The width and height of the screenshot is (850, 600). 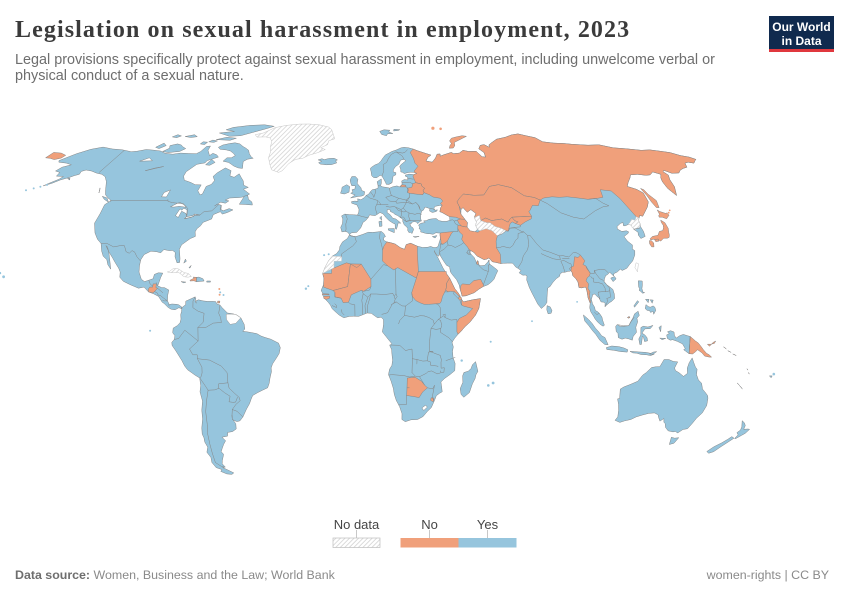 I want to click on svg-text: Yes, so click(x=488, y=524).